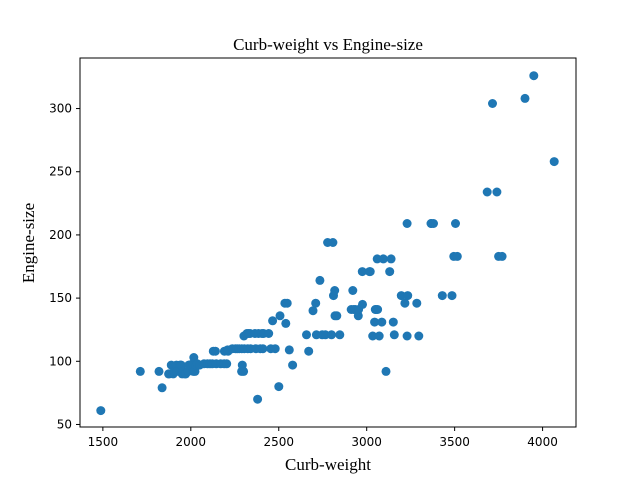 The image size is (640, 480). What do you see at coordinates (328, 44) in the screenshot?
I see `chart-title: Curb-weight vs Engine-size` at bounding box center [328, 44].